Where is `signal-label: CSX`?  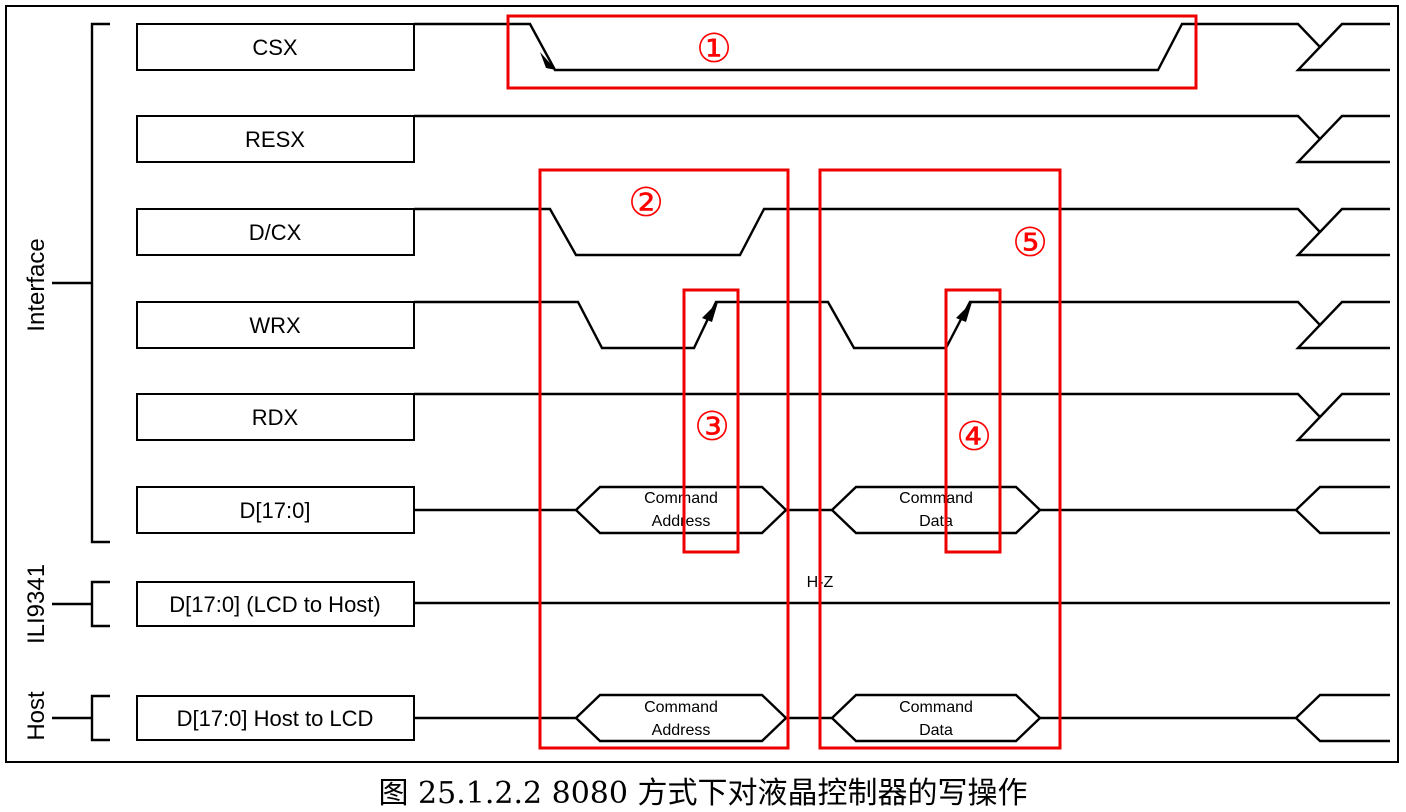 signal-label: CSX is located at coordinates (275, 47).